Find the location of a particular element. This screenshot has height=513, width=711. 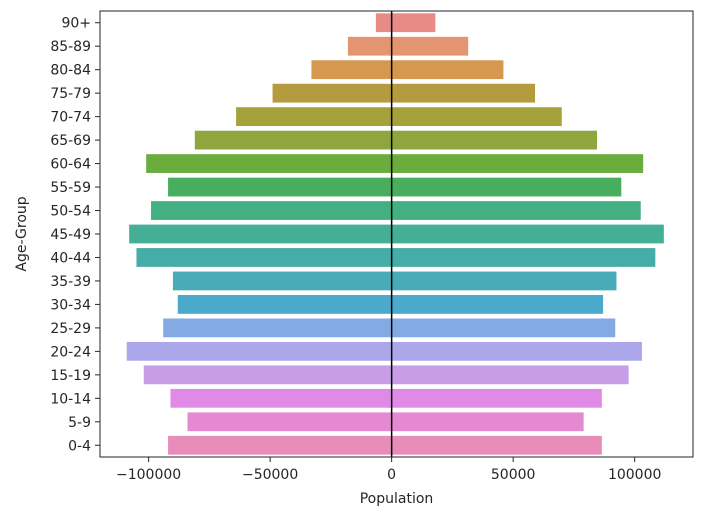

y-tick-label: 50-54 is located at coordinates (70, 212).